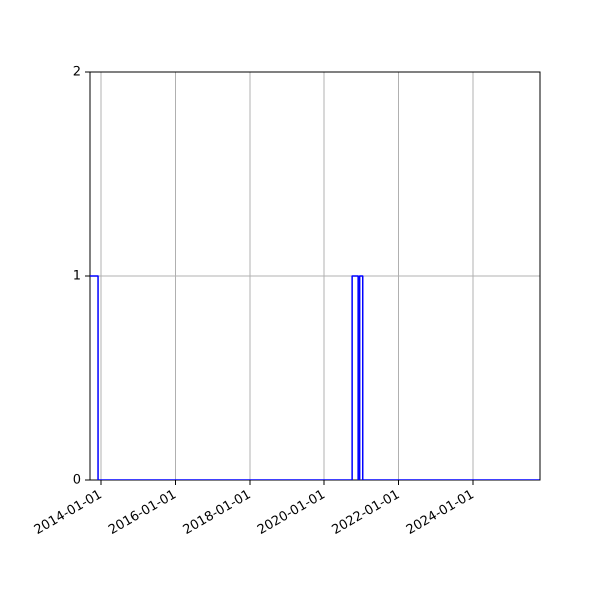 Image resolution: width=600 pixels, height=600 pixels. I want to click on y-tick-label: 0, so click(76, 480).